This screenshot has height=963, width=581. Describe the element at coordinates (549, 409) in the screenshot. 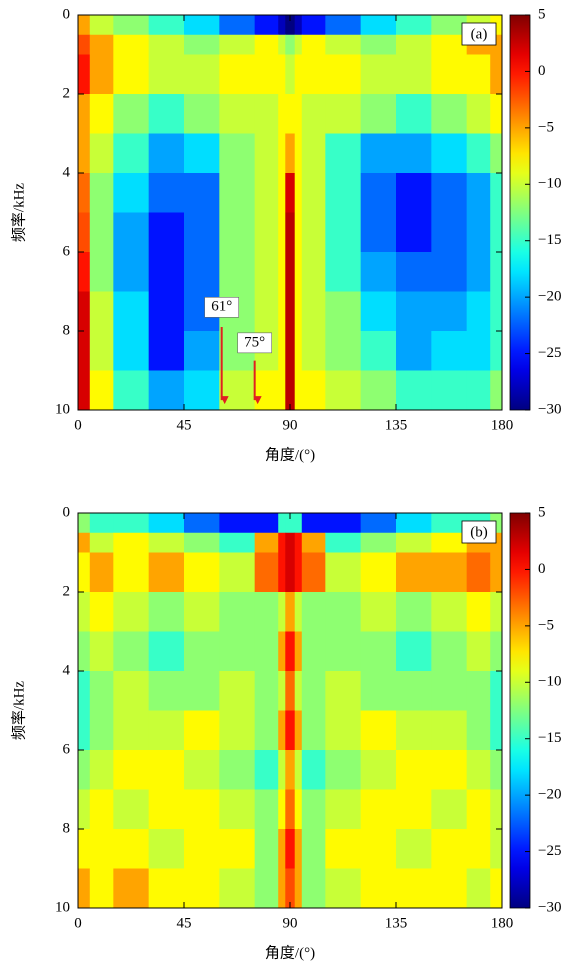

I see `colorbar-tick-label: −30` at that location.